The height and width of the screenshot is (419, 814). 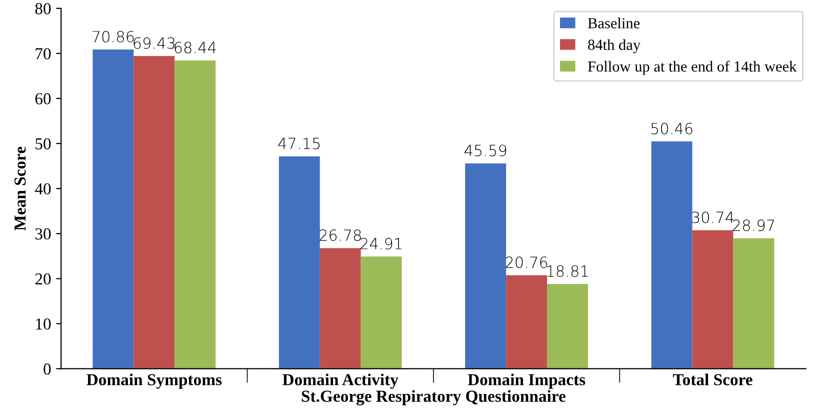 I want to click on y-tick-label: 50, so click(x=43, y=144).